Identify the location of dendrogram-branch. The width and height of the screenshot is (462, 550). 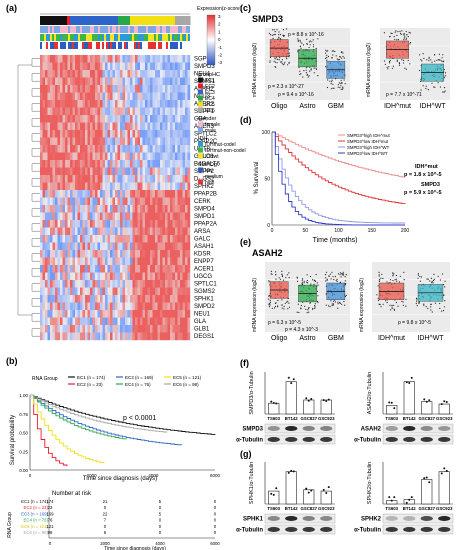
(35, 332).